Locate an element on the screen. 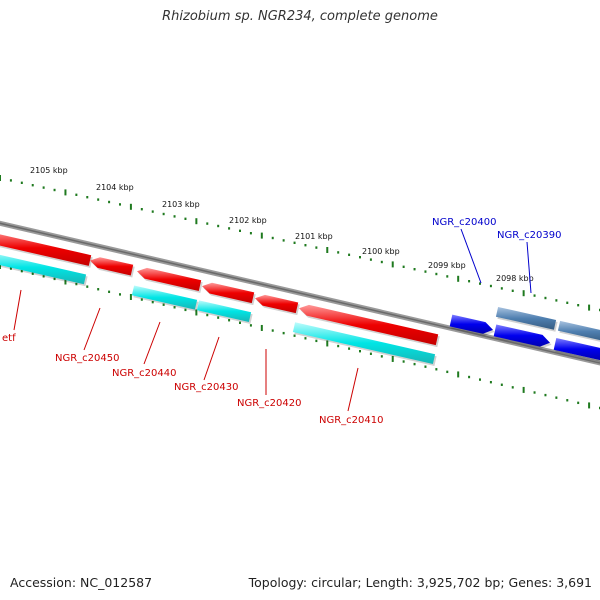 The height and width of the screenshot is (600, 600). gene-label-4: NGR_c20420 is located at coordinates (269, 403).